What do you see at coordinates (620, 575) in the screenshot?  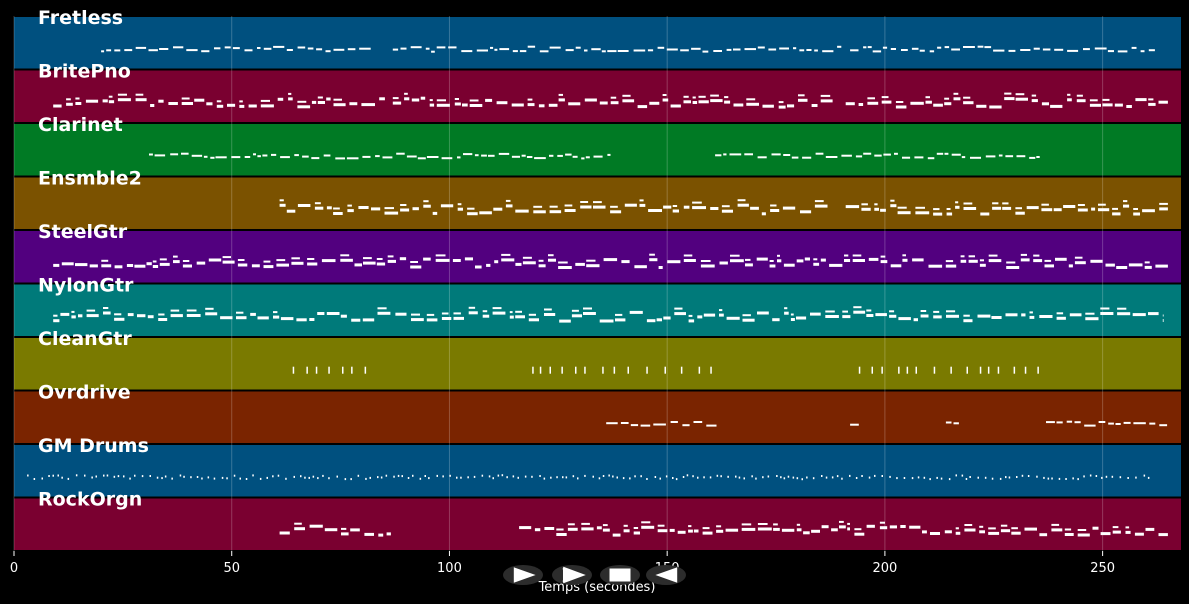 I see `stop-button` at bounding box center [620, 575].